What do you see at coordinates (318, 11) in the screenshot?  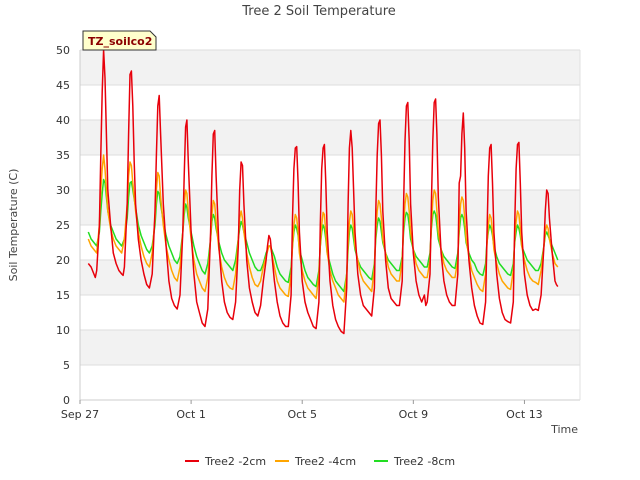 I see `chart-title: Tree 2 Soil Temperature` at bounding box center [318, 11].